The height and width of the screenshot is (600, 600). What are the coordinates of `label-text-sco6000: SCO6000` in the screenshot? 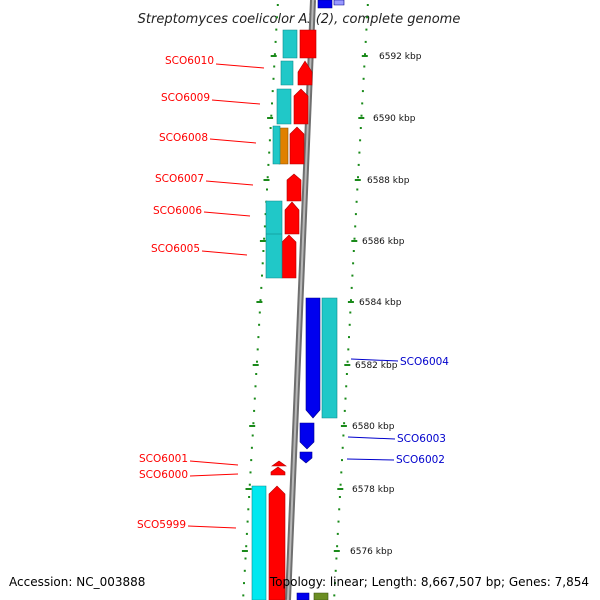 It's located at (163, 475).